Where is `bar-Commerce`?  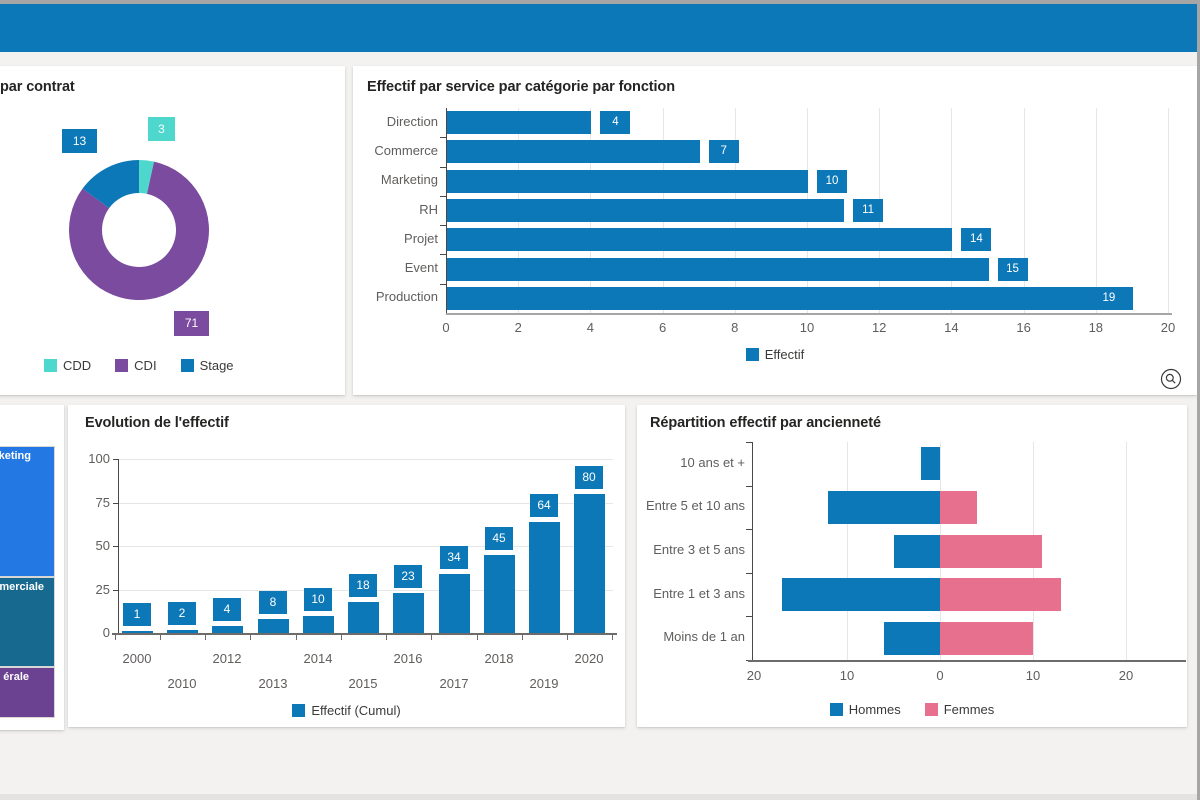 bar-Commerce is located at coordinates (573, 152).